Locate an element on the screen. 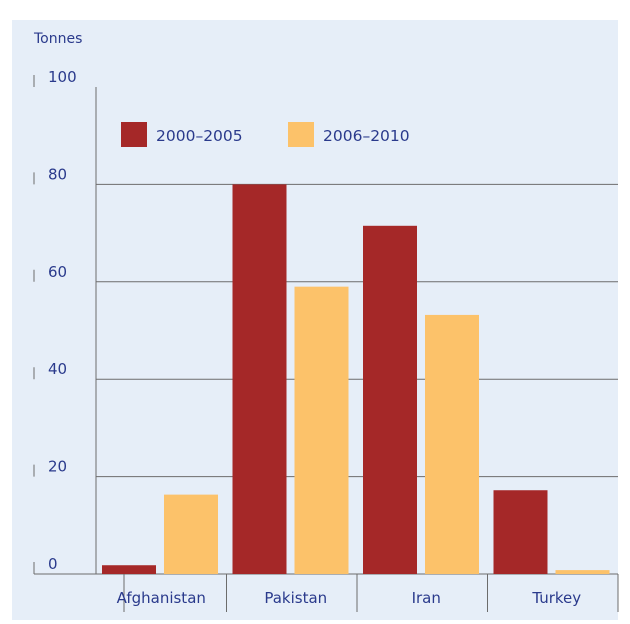 This screenshot has width=630, height=624. y-tick-label-60: 60 is located at coordinates (57, 272).